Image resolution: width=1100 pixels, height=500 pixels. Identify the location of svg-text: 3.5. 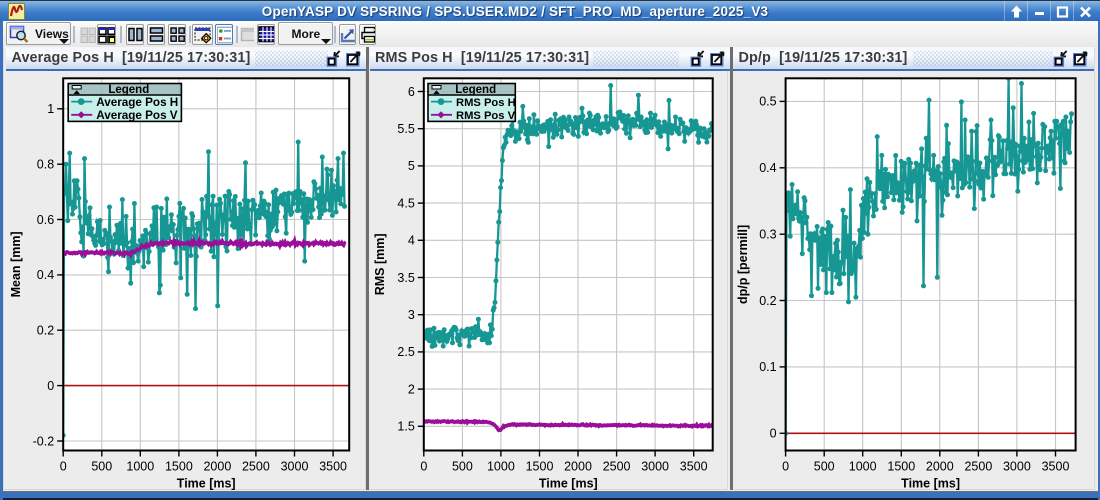
(405, 278).